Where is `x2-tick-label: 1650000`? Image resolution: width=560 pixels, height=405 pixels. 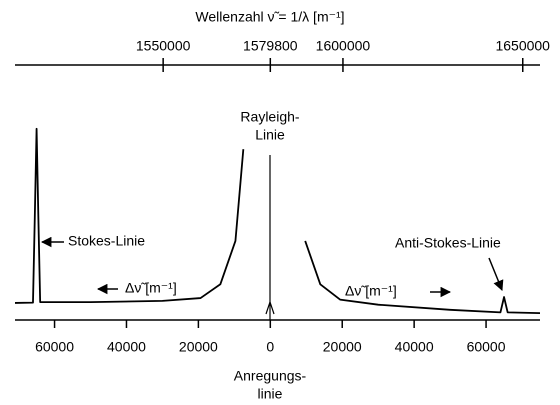 x2-tick-label: 1650000 is located at coordinates (522, 46).